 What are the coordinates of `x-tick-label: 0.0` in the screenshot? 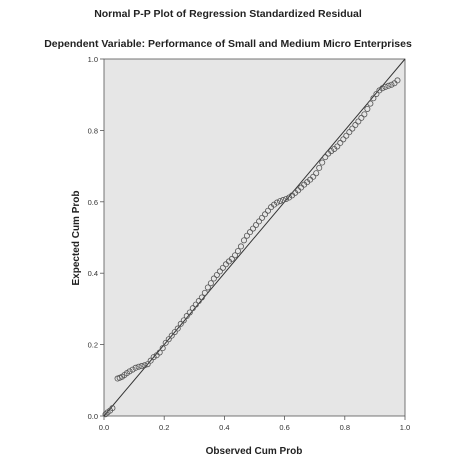 It's located at (104, 427).